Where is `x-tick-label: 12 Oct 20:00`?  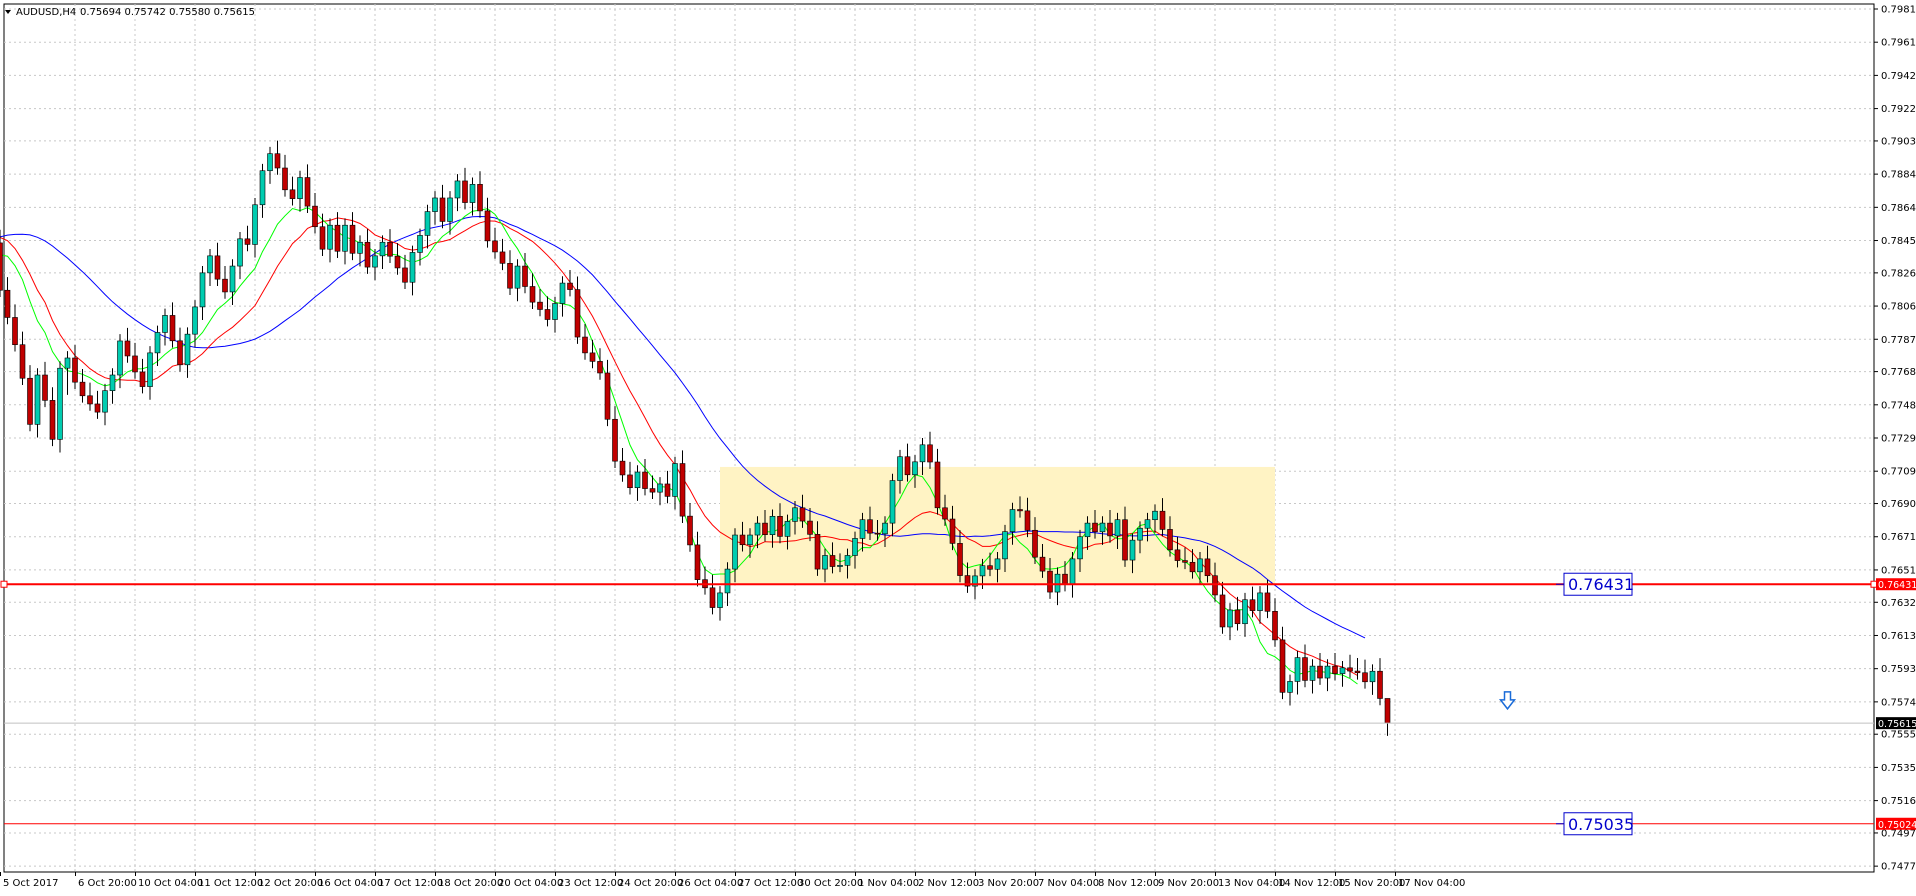
x-tick-label: 12 Oct 20:00 is located at coordinates (290, 883).